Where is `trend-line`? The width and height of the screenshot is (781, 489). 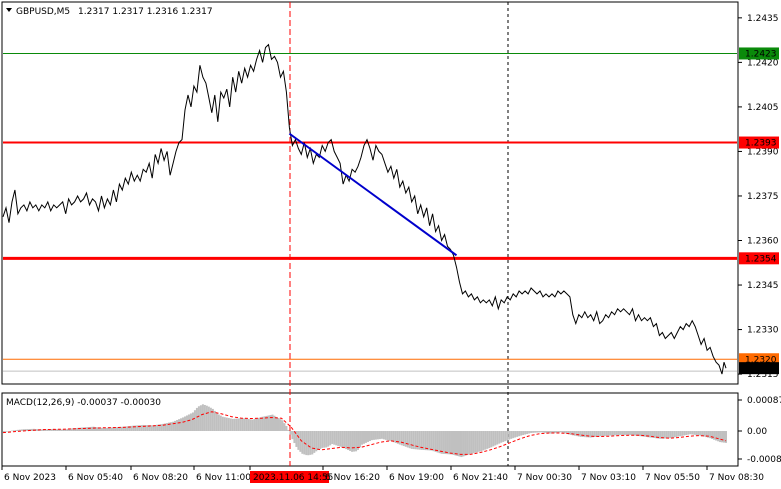 trend-line is located at coordinates (373, 194).